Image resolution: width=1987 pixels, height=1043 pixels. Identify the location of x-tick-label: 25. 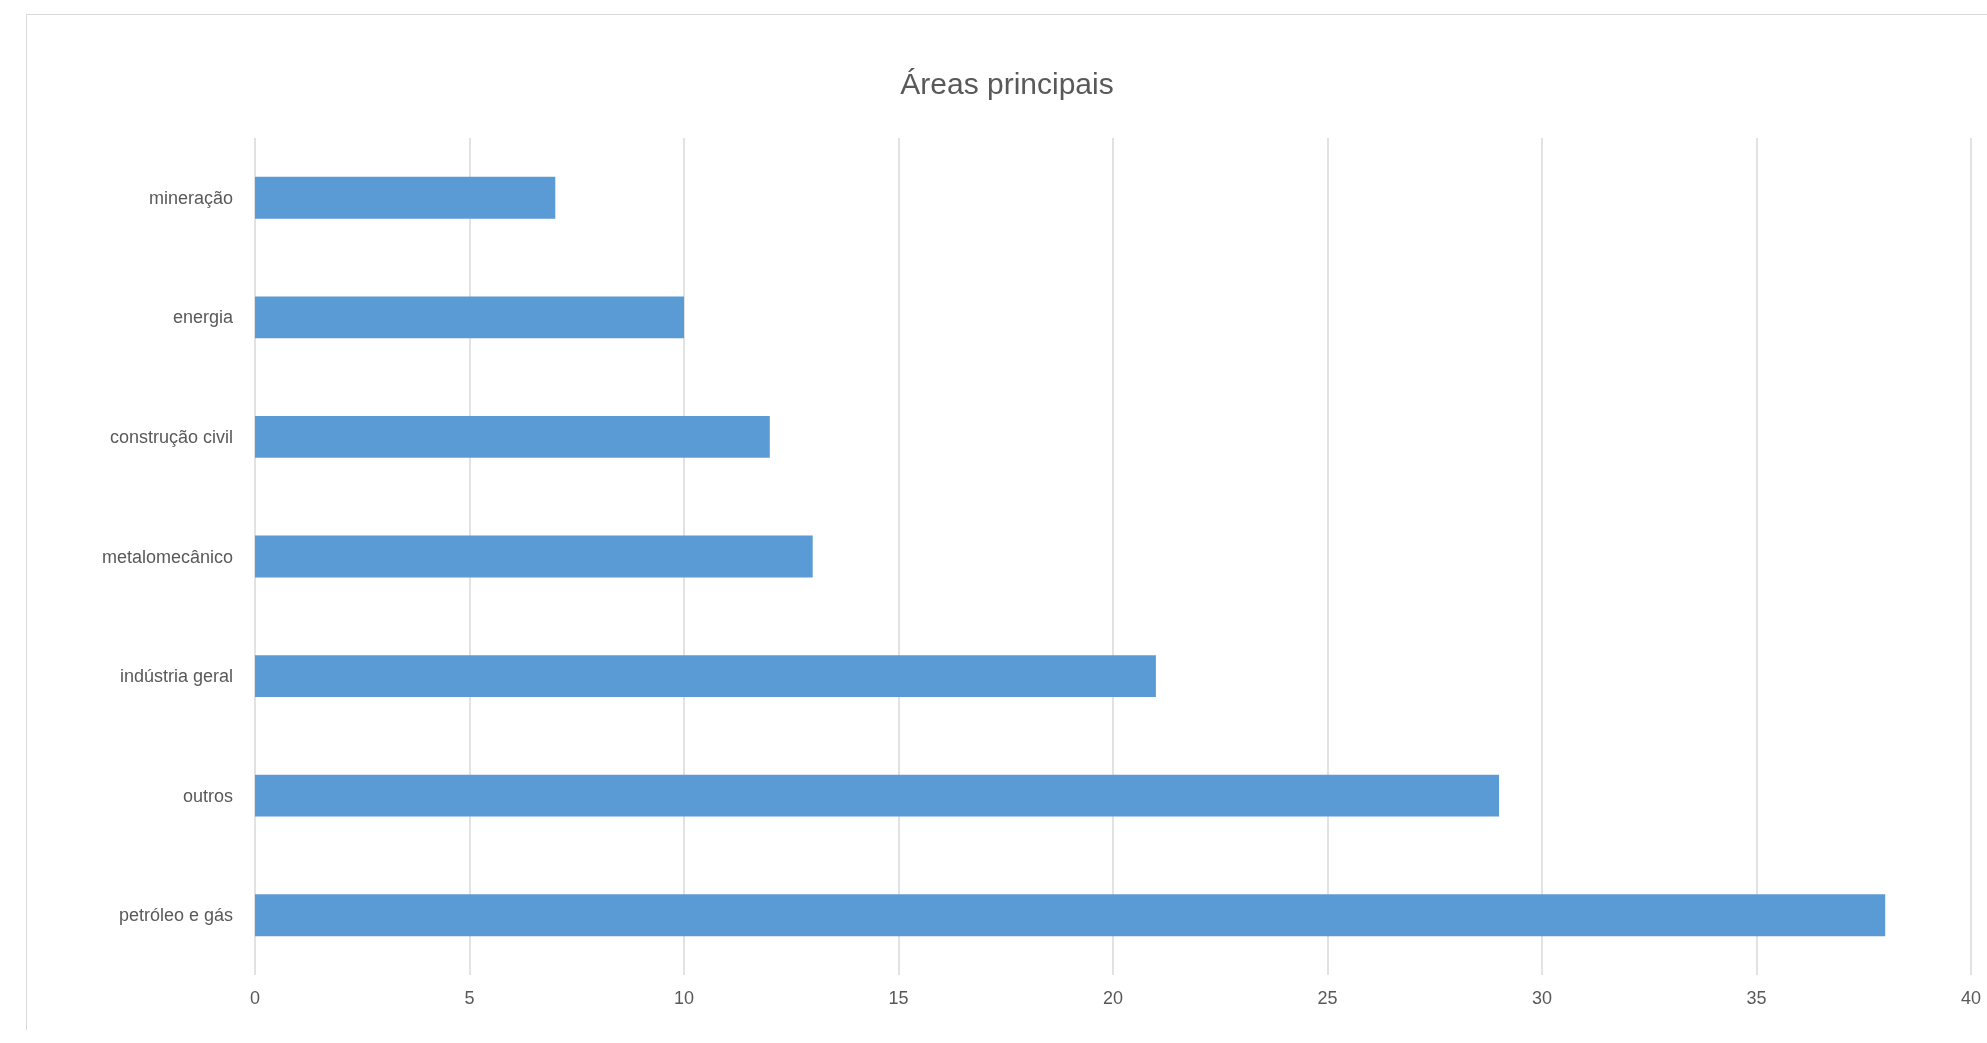
(1327, 998).